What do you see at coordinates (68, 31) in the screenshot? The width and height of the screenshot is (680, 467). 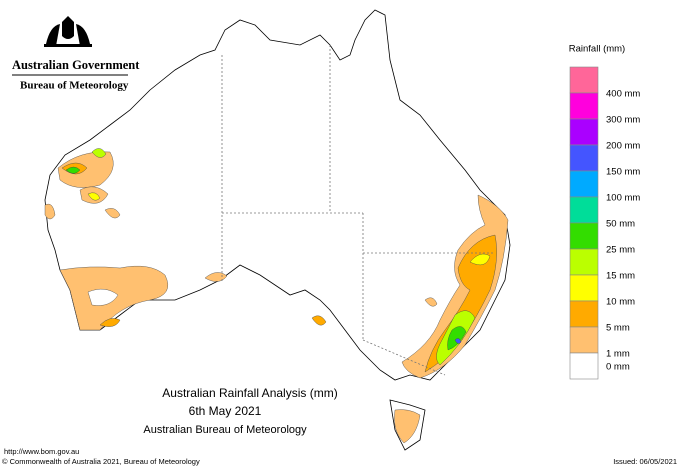 I see `coat-of-arms` at bounding box center [68, 31].